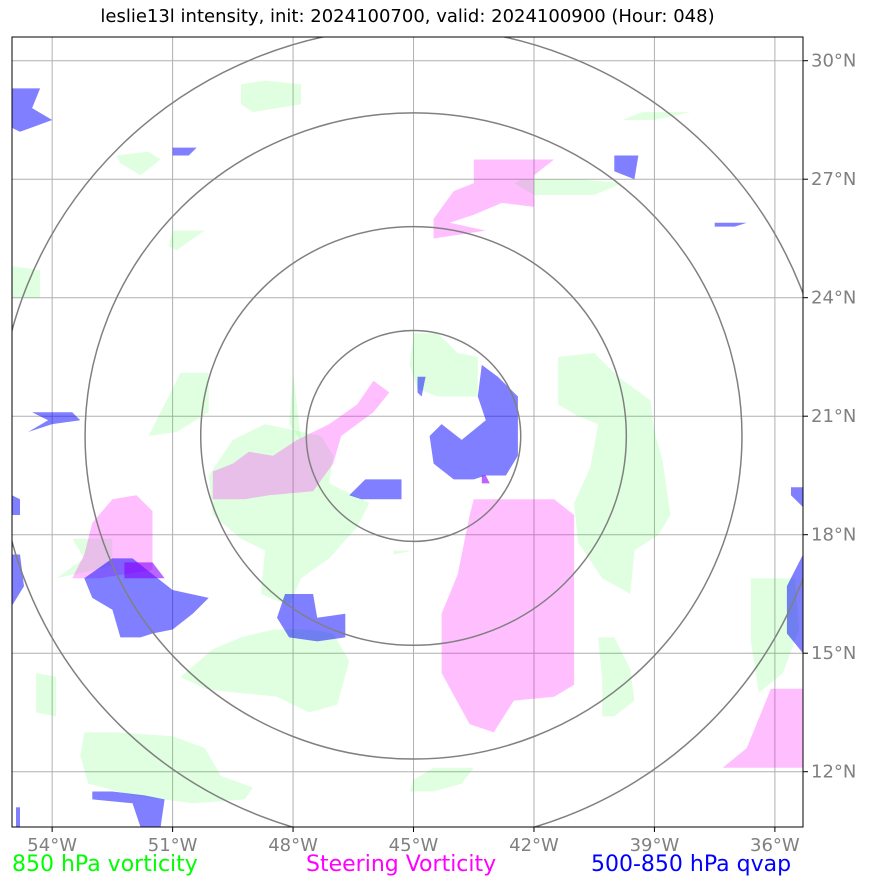 This screenshot has height=891, width=873. I want to click on y-tick-label: 18°N, so click(833, 535).